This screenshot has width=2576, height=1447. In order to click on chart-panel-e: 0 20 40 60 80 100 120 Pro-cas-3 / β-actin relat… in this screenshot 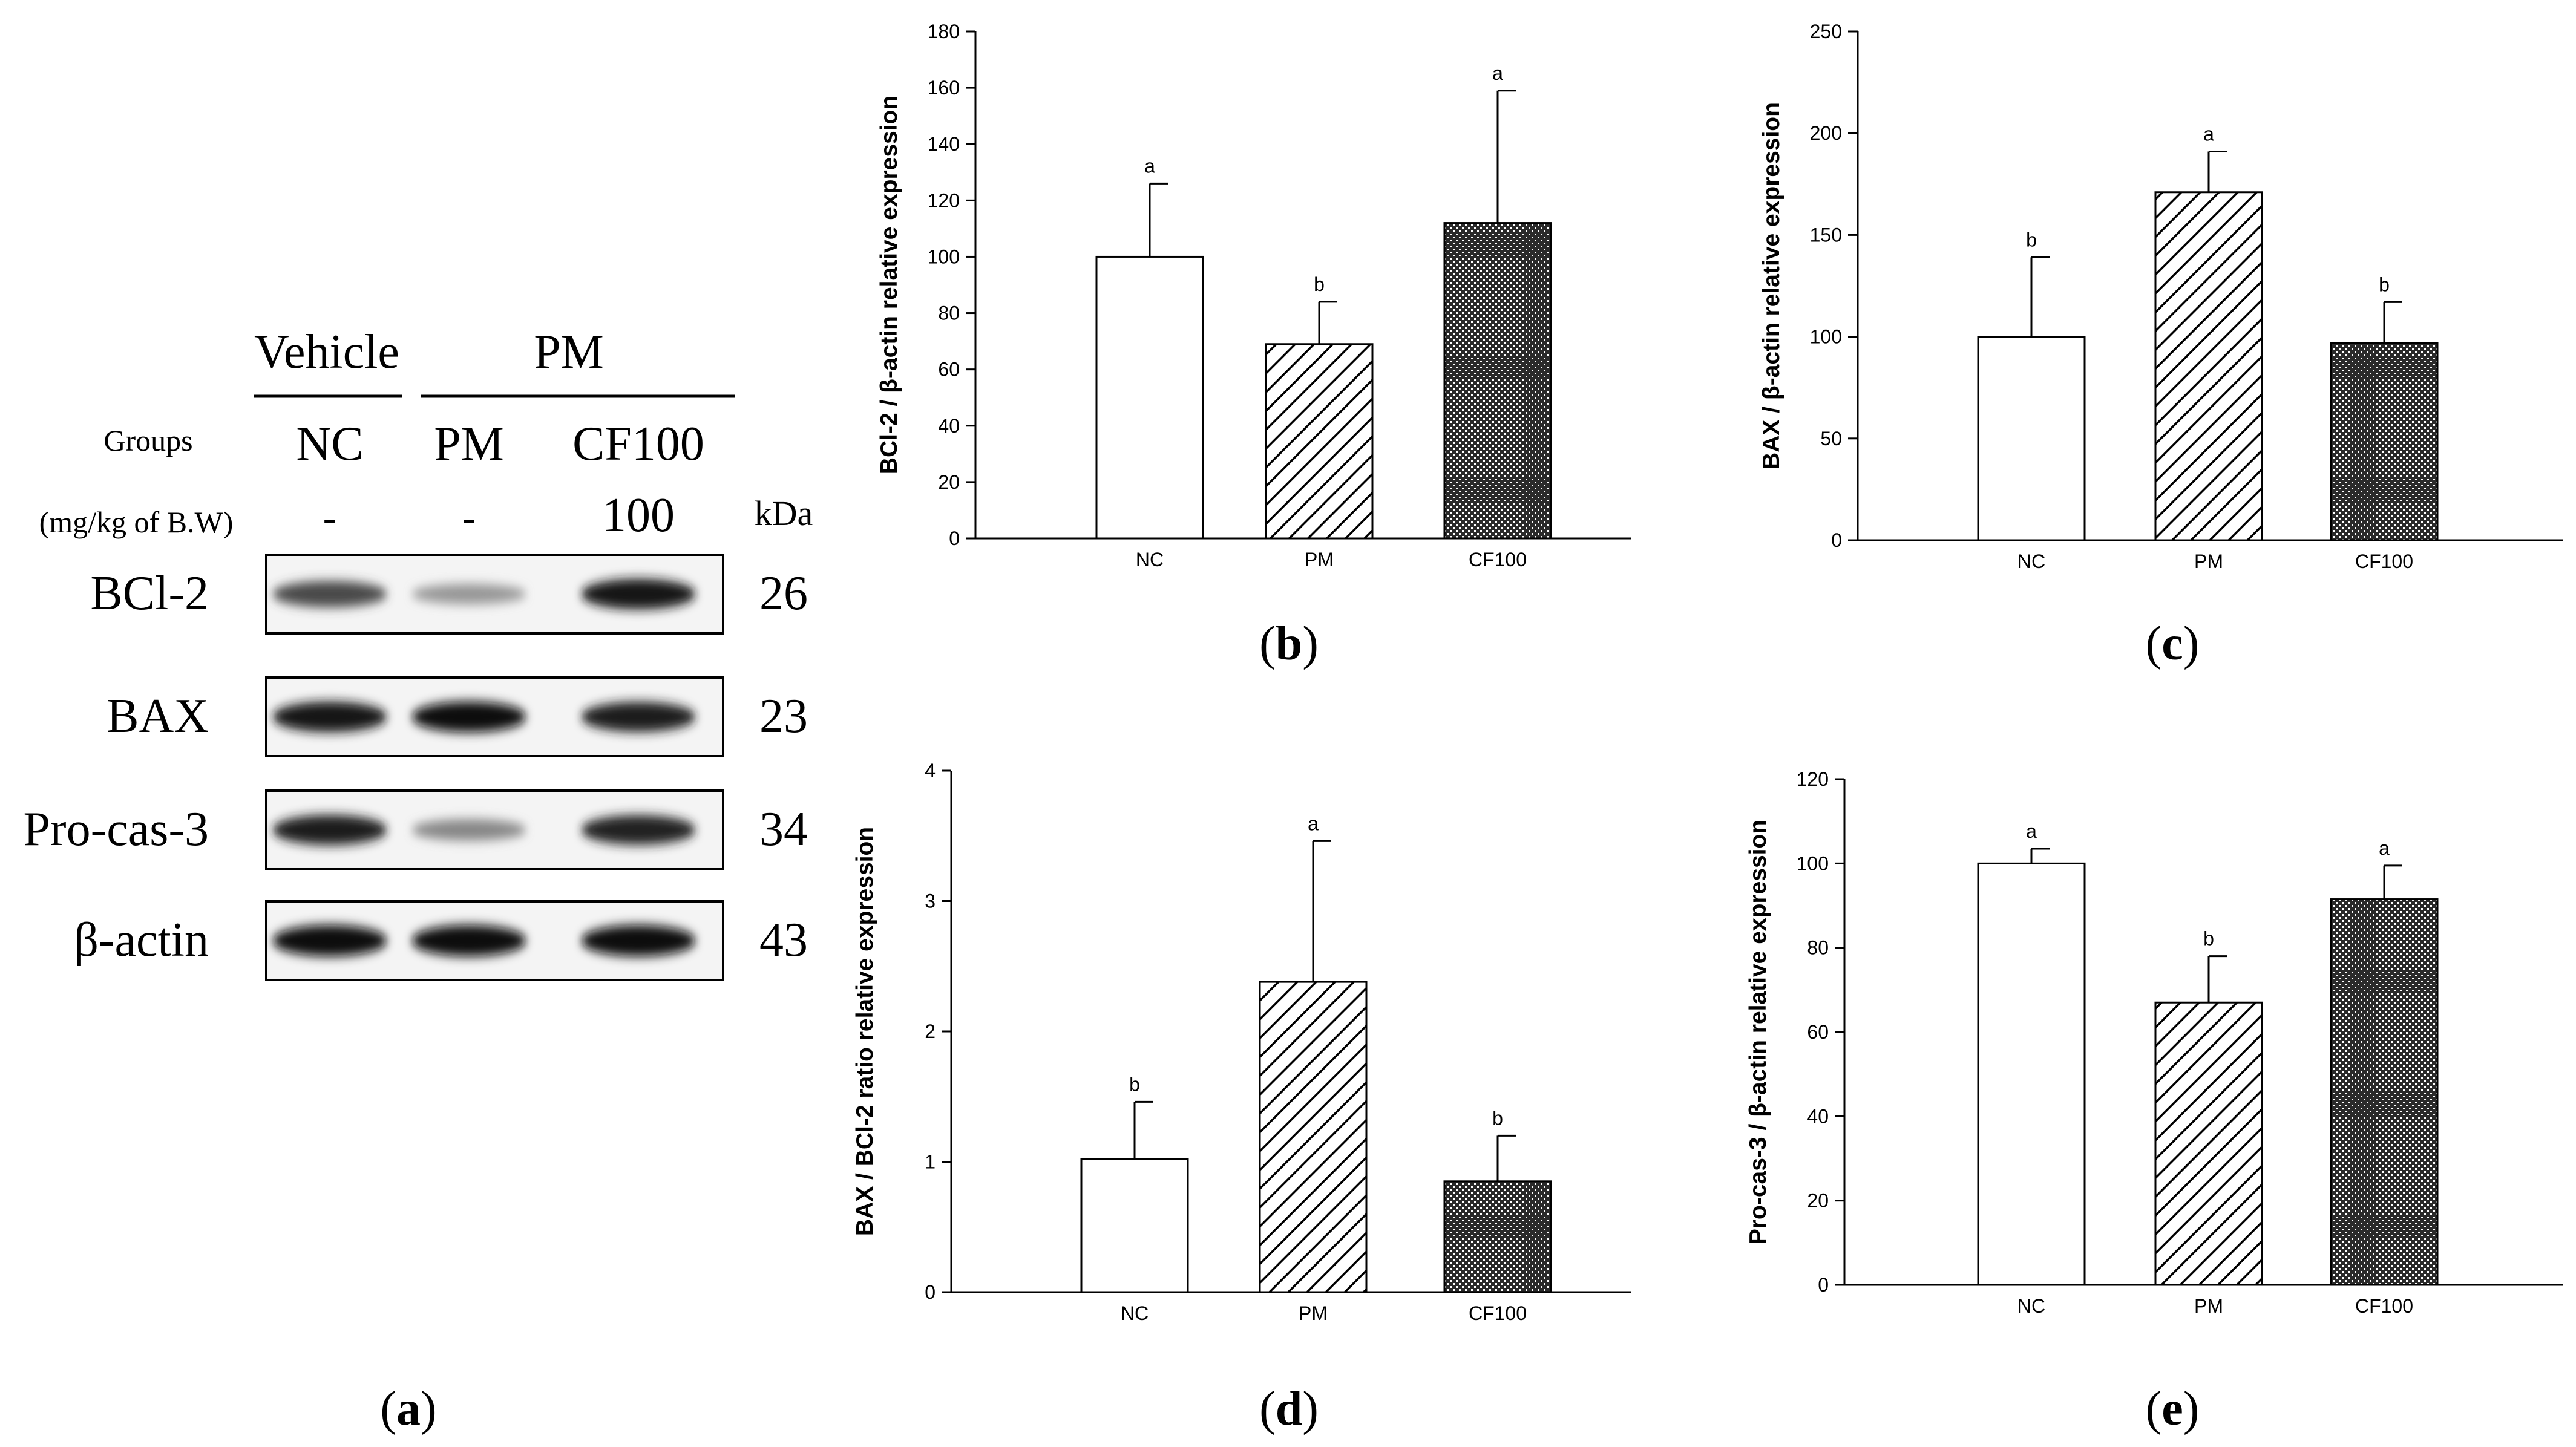, I will do `click(2154, 1102)`.